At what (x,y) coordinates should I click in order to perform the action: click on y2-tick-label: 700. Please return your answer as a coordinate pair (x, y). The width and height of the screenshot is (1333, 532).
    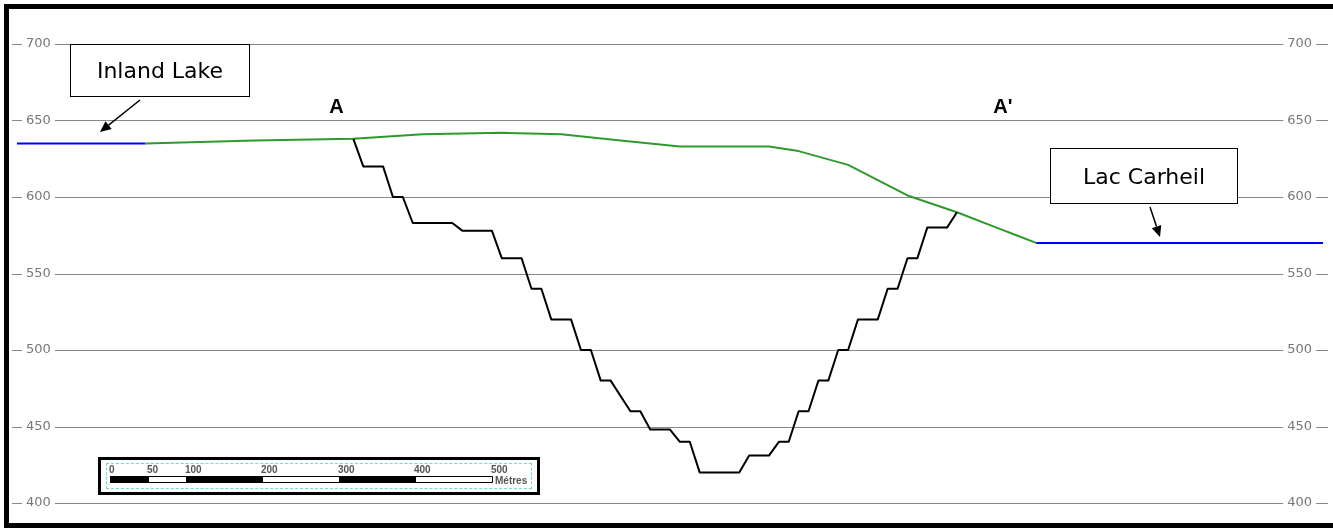
    Looking at the image, I should click on (1299, 43).